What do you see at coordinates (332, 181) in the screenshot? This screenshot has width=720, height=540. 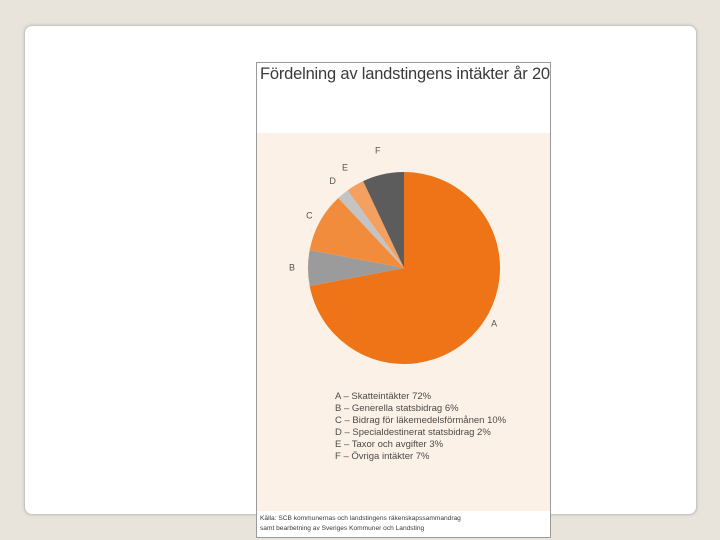 I see `slice-label-d: D` at bounding box center [332, 181].